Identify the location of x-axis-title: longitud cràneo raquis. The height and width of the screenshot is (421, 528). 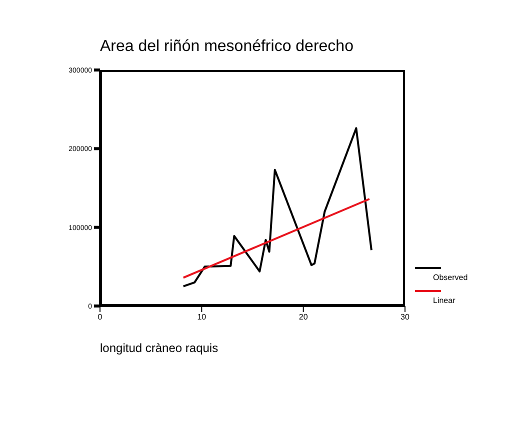
(159, 348).